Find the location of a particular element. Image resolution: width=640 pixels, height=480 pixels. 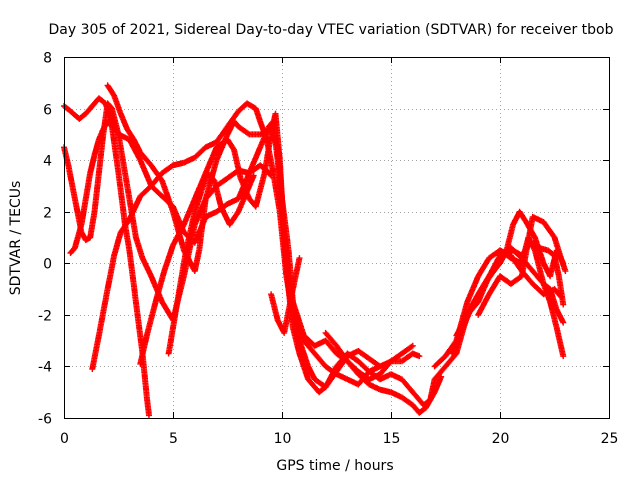

y-axis-label: SDTVAR / TECUs is located at coordinates (16, 238).